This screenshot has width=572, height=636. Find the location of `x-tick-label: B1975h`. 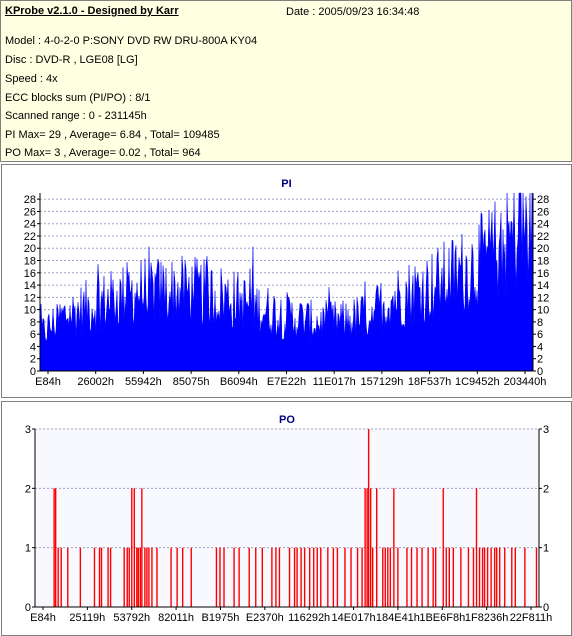

x-tick-label: B1975h is located at coordinates (220, 618).